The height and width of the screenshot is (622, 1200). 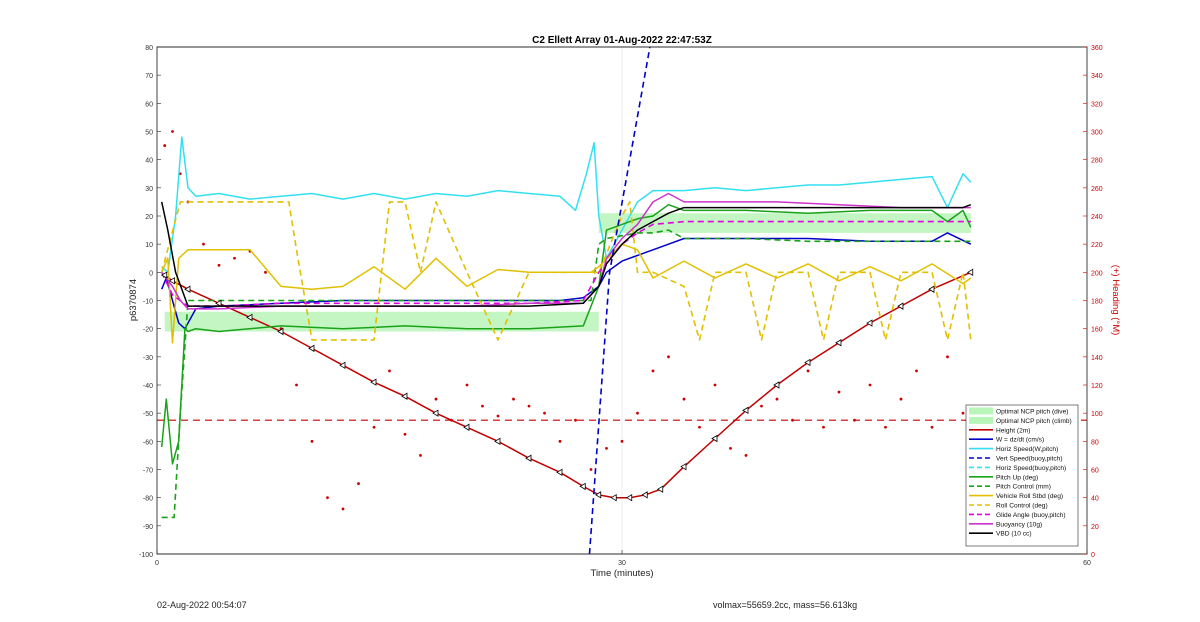 What do you see at coordinates (622, 573) in the screenshot?
I see `x-axis-label: Time (minutes)` at bounding box center [622, 573].